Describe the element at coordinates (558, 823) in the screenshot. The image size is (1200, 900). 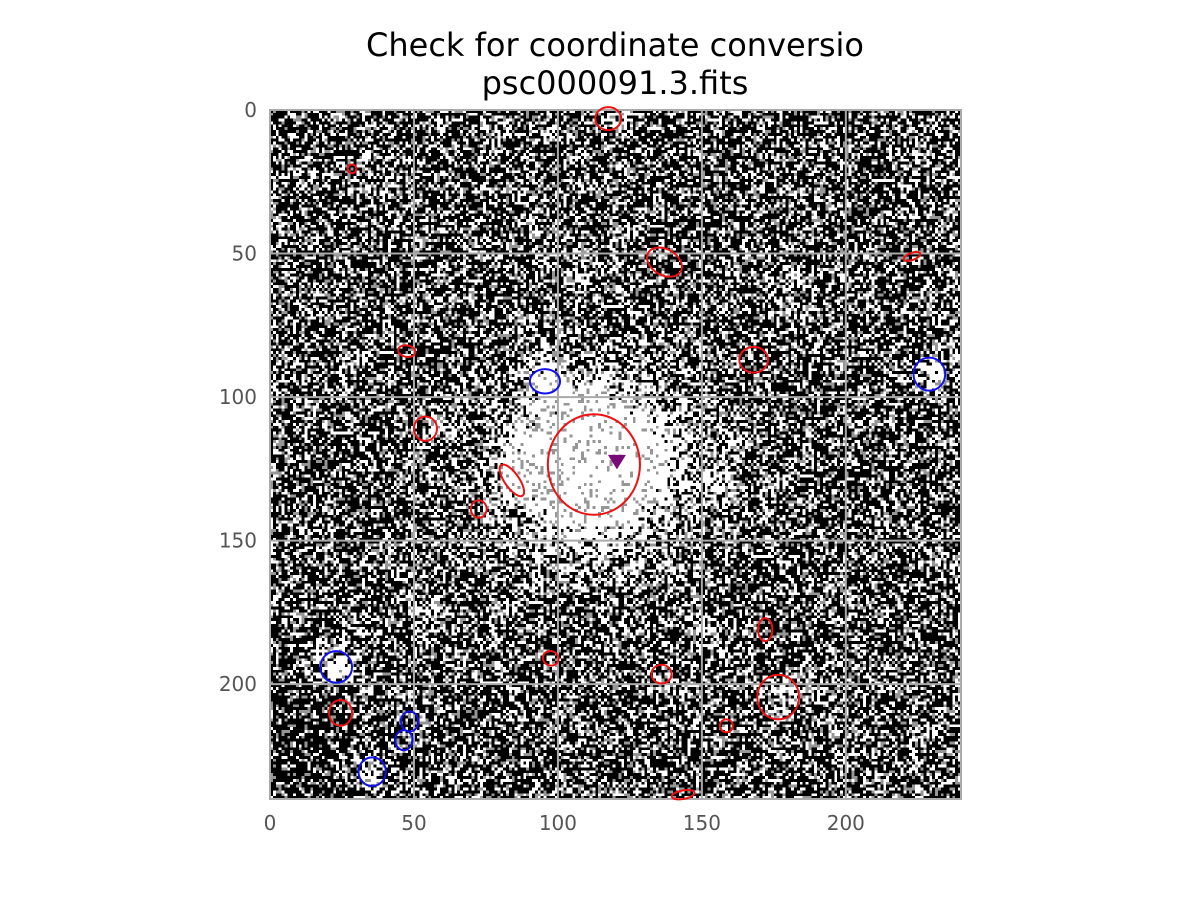
I see `x-tick-label: 100` at that location.